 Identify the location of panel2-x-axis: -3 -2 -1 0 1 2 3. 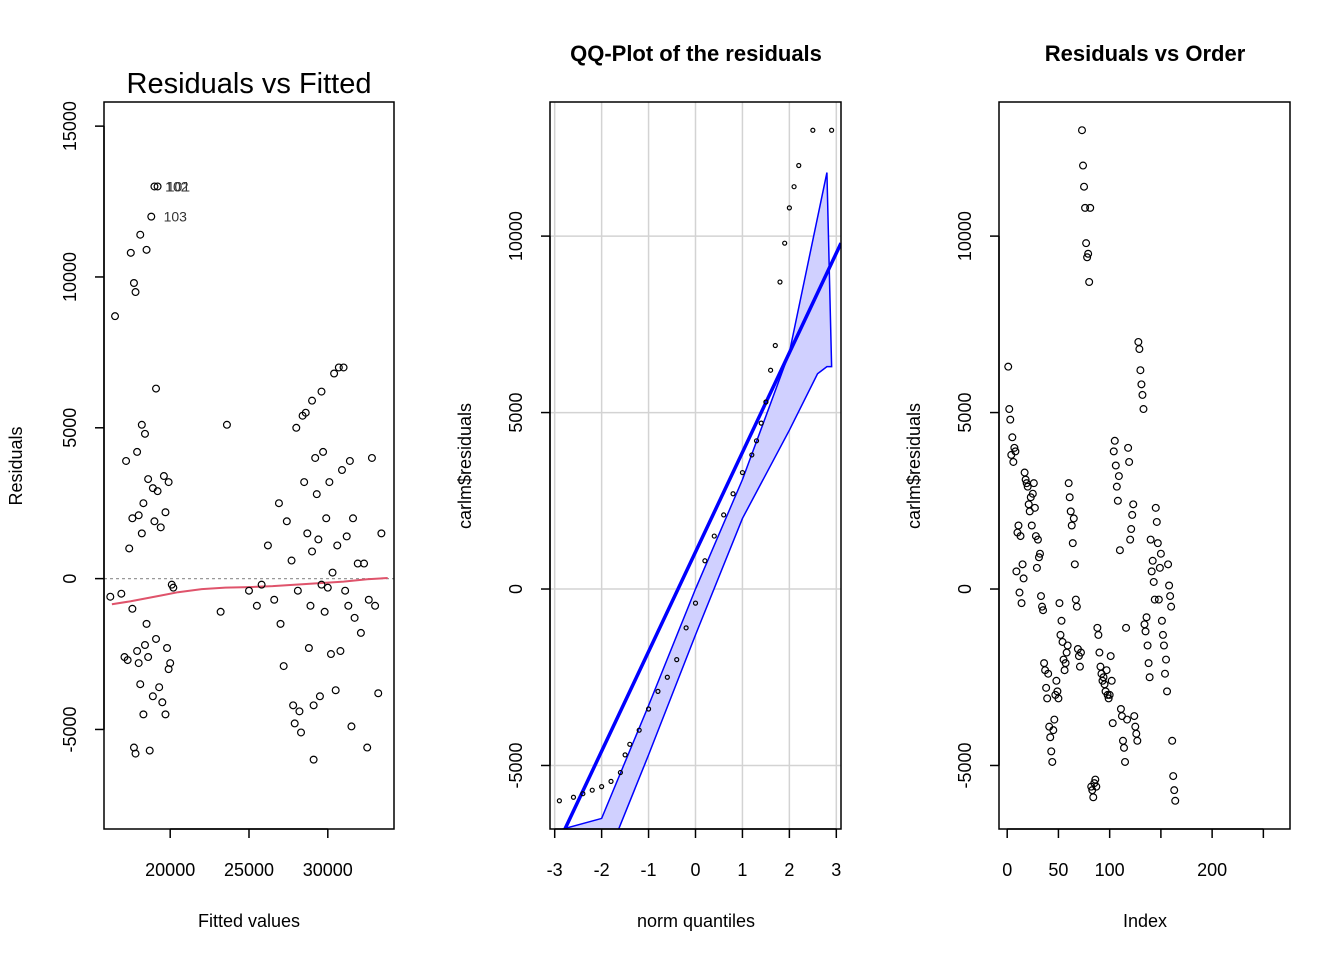
(694, 854).